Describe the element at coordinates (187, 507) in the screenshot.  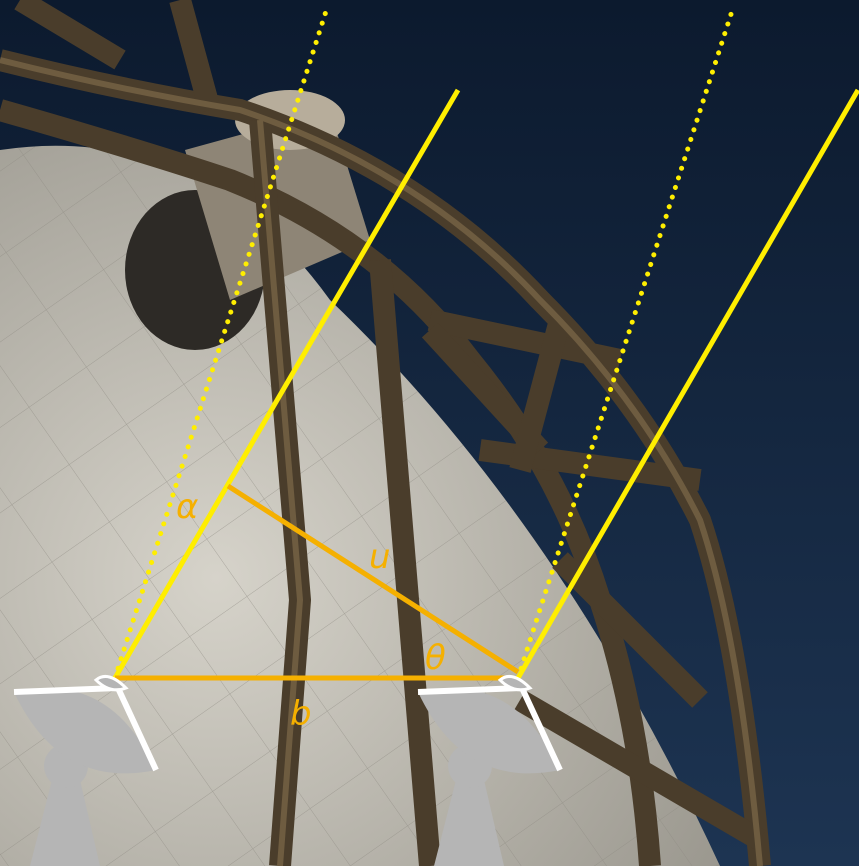
I see `label-alpha: α` at that location.